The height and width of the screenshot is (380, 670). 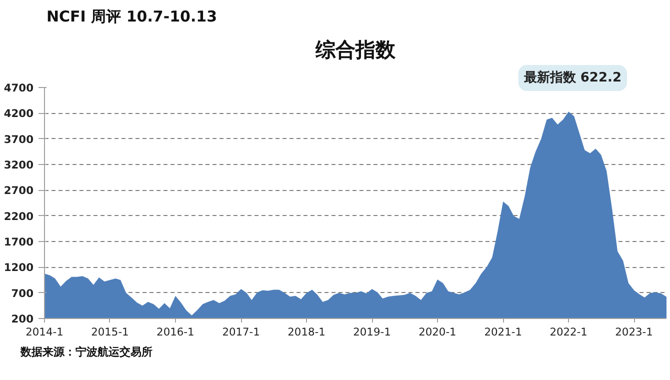 I want to click on y-tick-label: 2700, so click(x=19, y=191).